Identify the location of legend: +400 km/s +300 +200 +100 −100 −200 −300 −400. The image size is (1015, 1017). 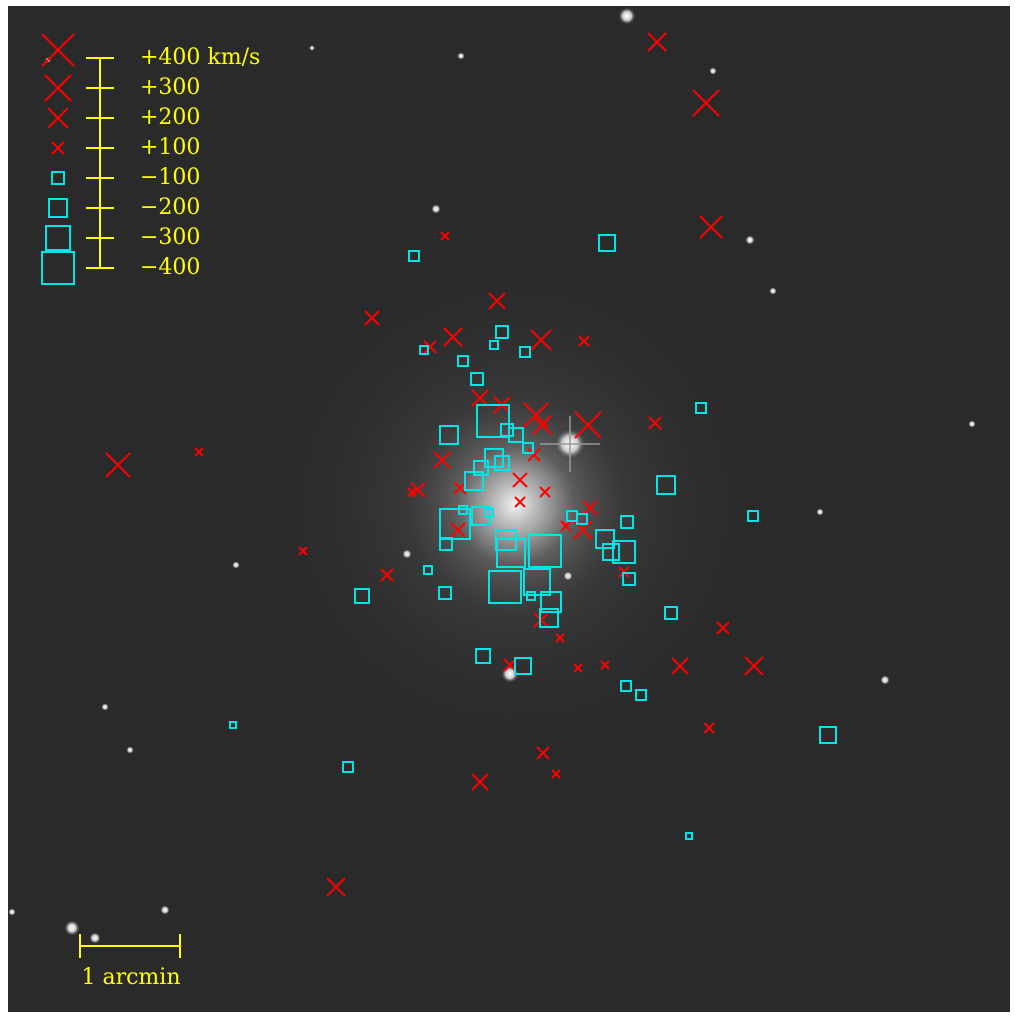
(150, 159).